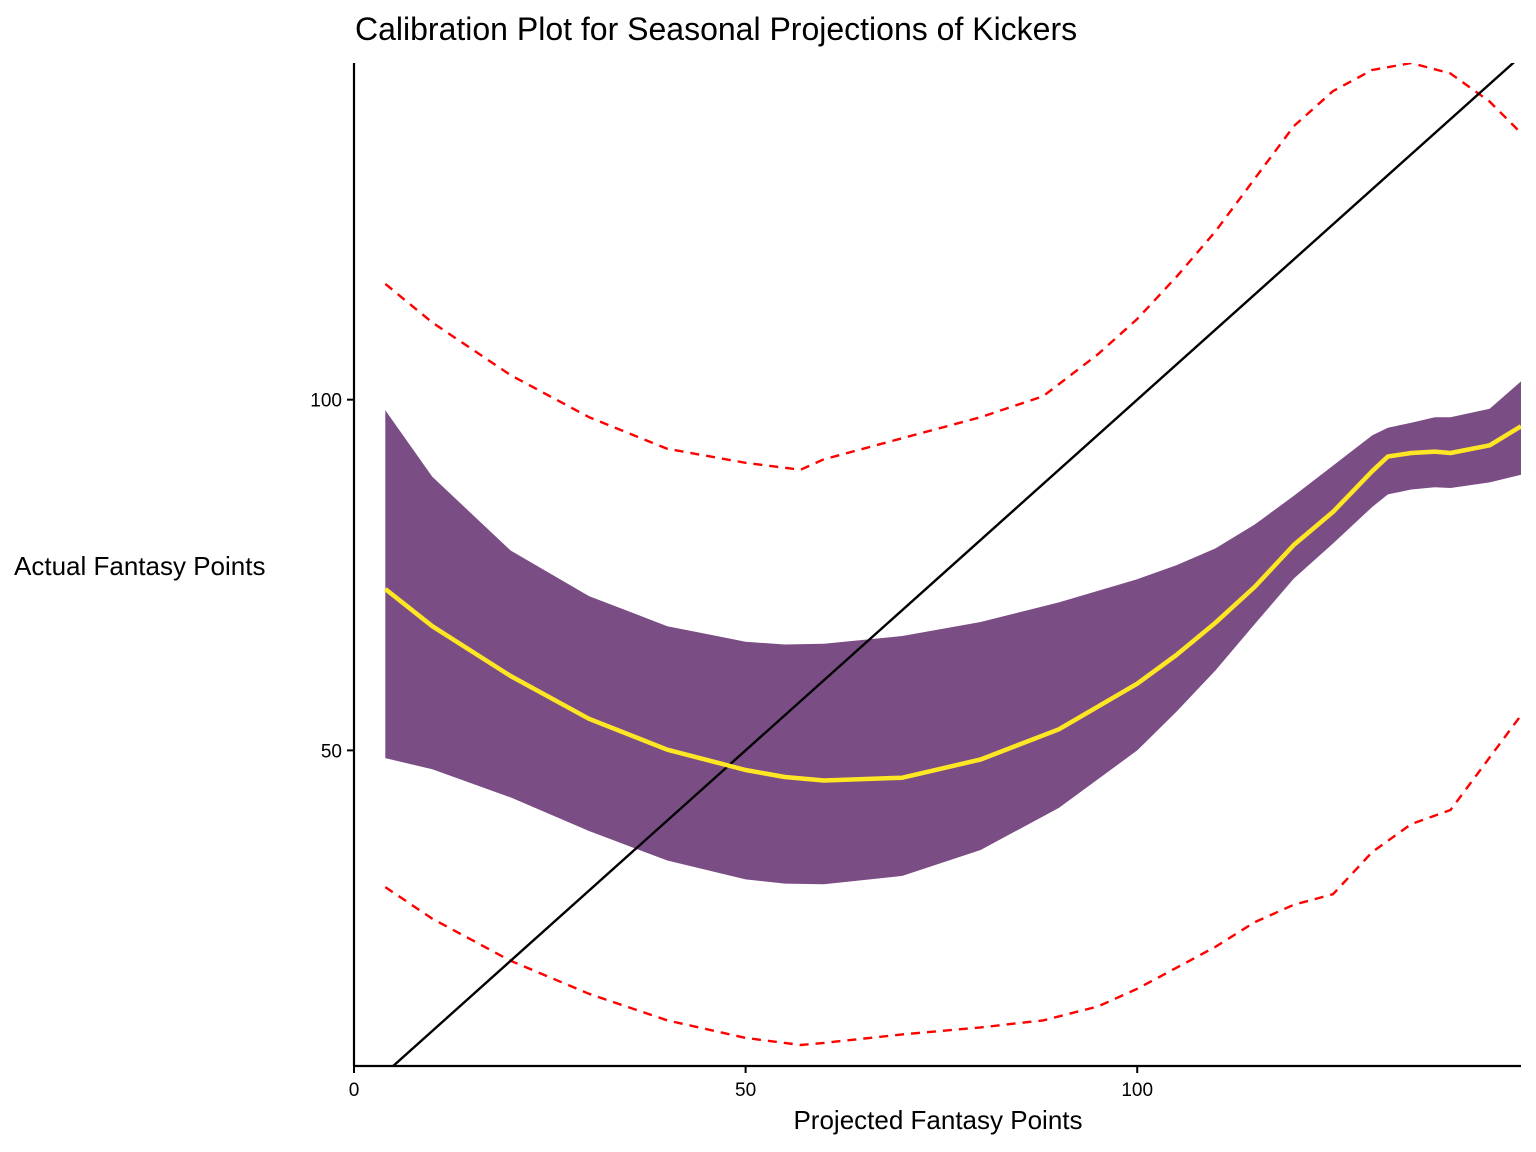 Image resolution: width=1536 pixels, height=1152 pixels. I want to click on x-tick-label: 0, so click(354, 1090).